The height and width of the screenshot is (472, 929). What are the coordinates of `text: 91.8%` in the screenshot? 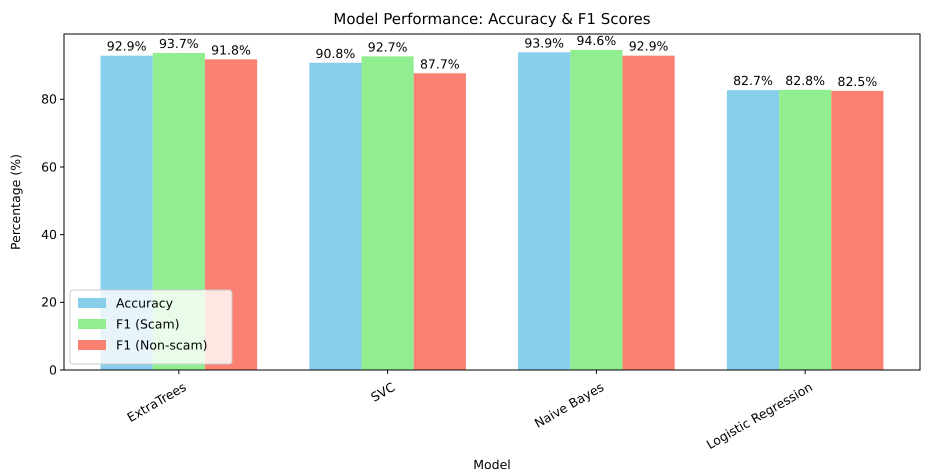 It's located at (231, 50).